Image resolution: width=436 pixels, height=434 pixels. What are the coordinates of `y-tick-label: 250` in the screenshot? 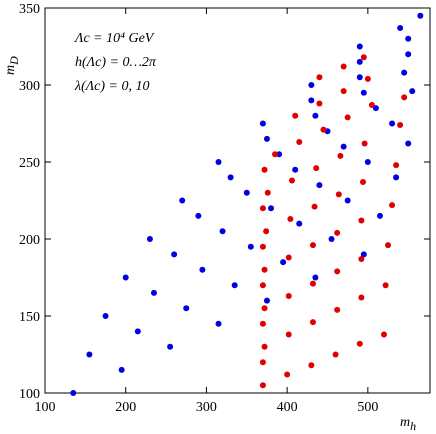 It's located at (29, 163).